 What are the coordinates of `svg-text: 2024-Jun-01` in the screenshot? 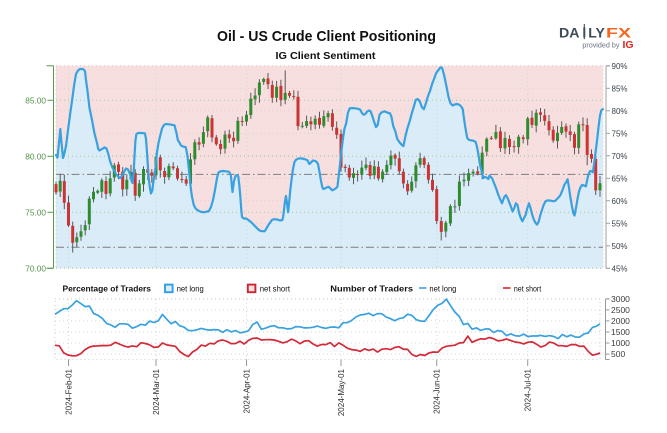 It's located at (437, 390).